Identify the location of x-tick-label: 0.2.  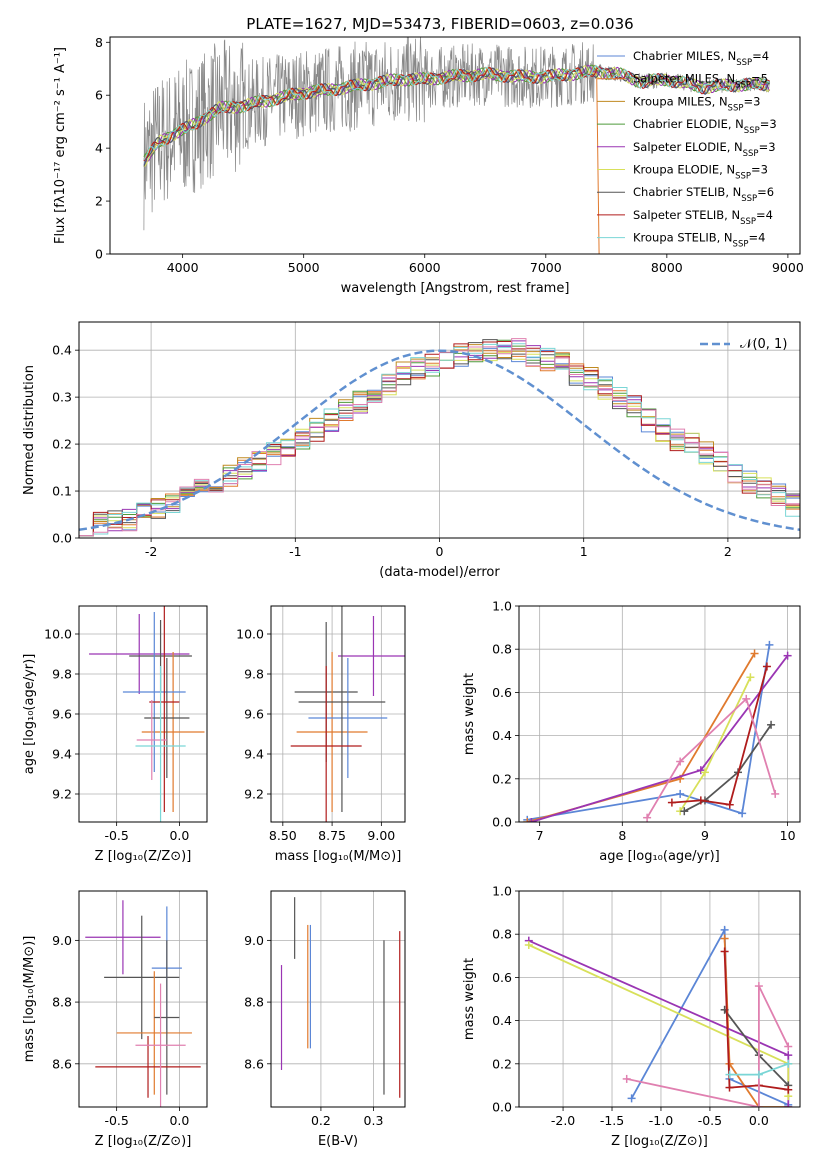
(321, 1120).